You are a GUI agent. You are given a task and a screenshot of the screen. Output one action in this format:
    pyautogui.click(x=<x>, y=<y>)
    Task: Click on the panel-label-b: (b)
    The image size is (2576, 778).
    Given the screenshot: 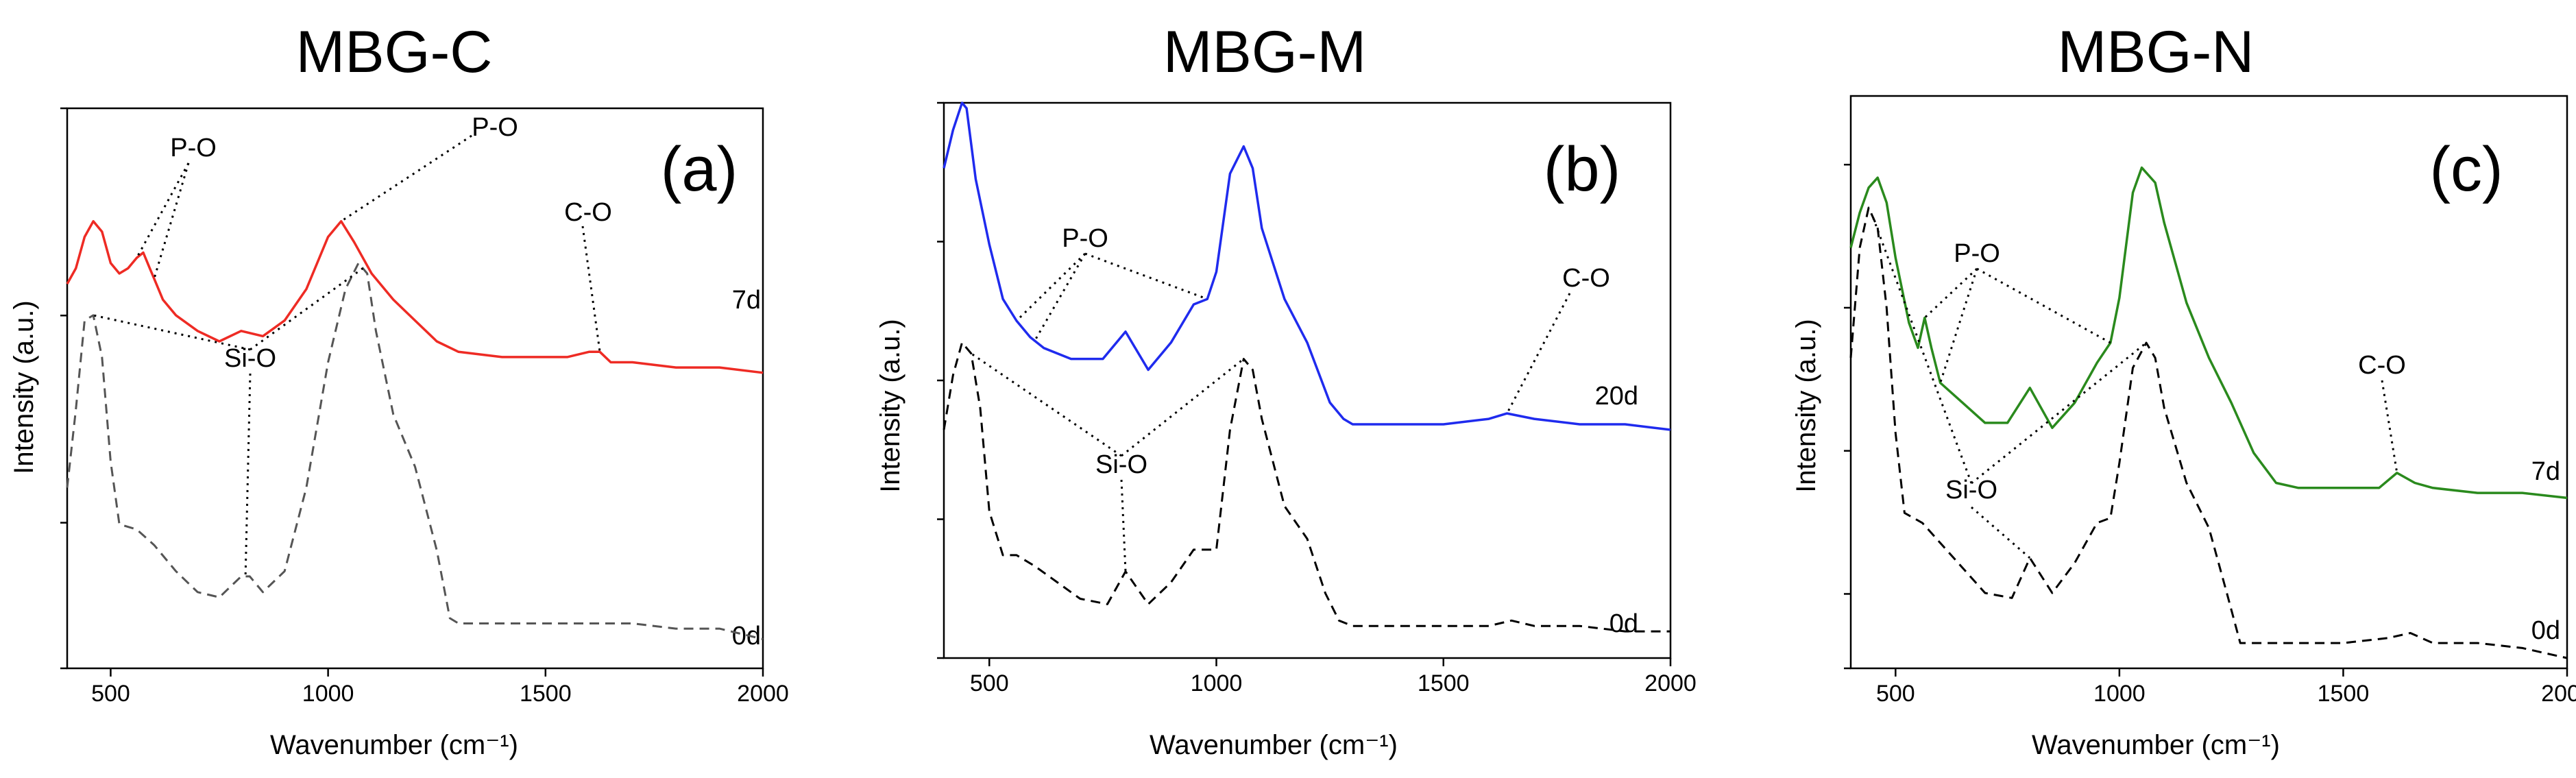 What is the action you would take?
    pyautogui.click(x=1582, y=169)
    